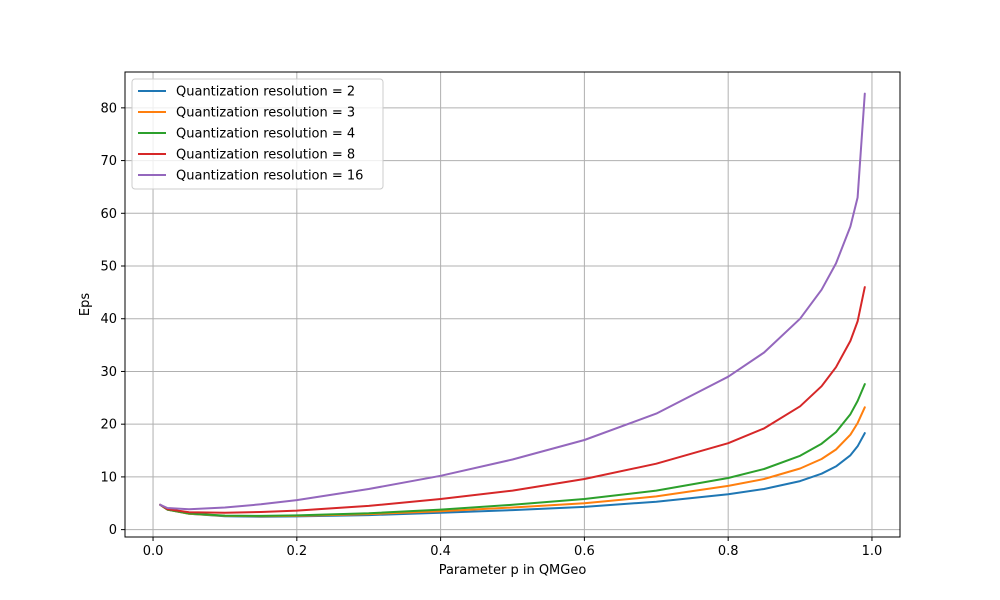 The height and width of the screenshot is (600, 1000). What do you see at coordinates (108, 108) in the screenshot?
I see `y-tick-label: 80` at bounding box center [108, 108].